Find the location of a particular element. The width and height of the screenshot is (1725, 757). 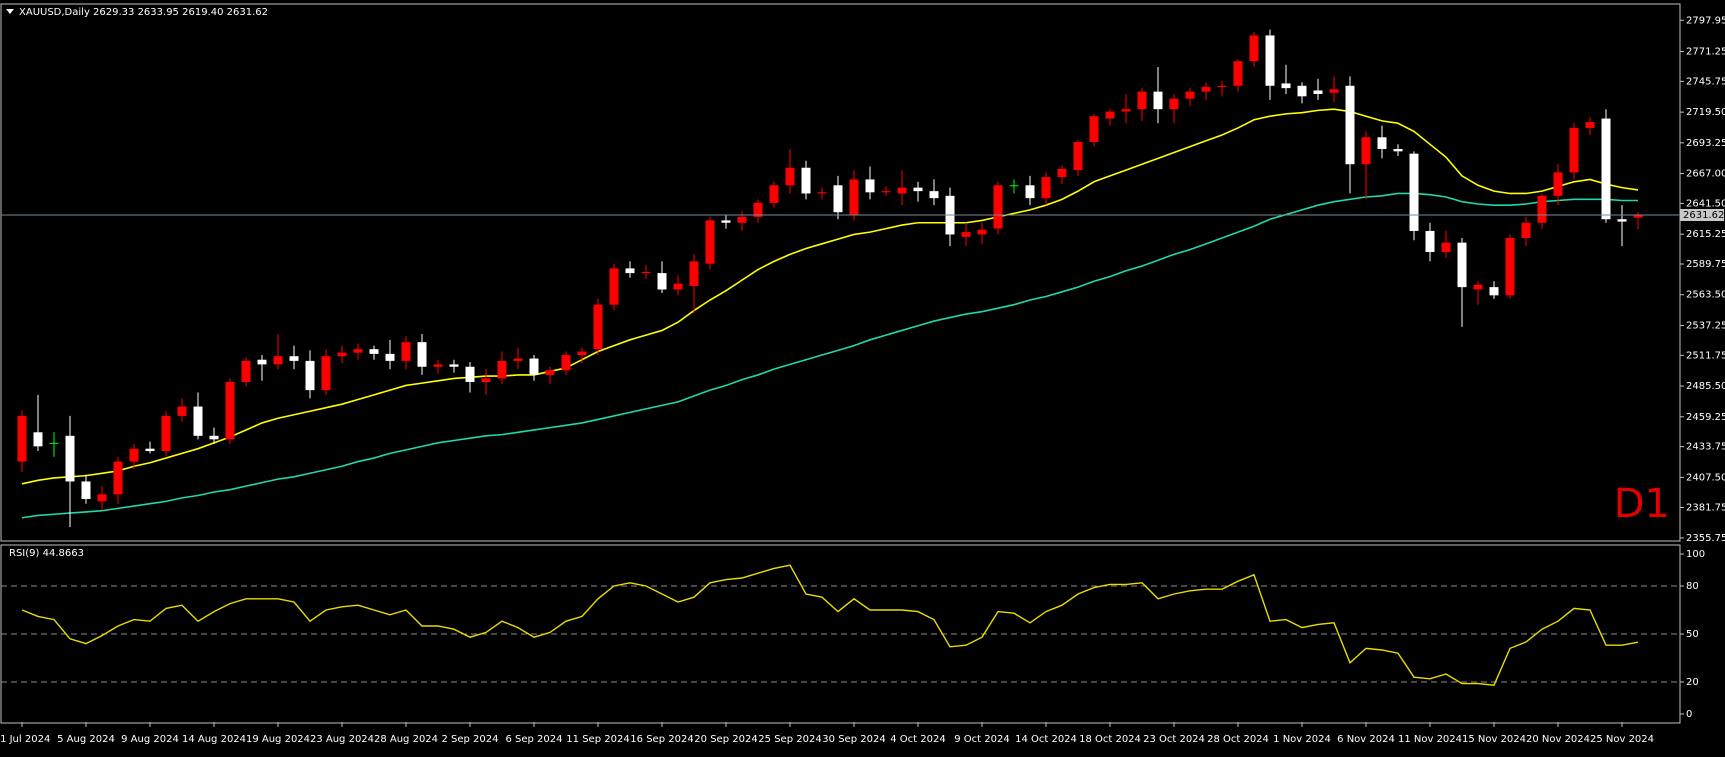

price-tag-label: 2631.62 is located at coordinates (1703, 215).